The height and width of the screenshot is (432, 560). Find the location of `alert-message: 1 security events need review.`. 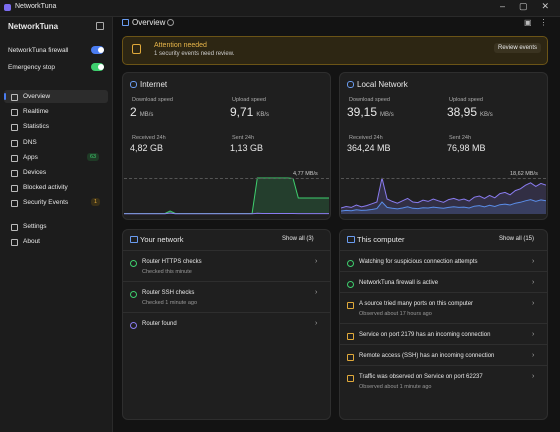

alert-message: 1 security events need review. is located at coordinates (194, 54).